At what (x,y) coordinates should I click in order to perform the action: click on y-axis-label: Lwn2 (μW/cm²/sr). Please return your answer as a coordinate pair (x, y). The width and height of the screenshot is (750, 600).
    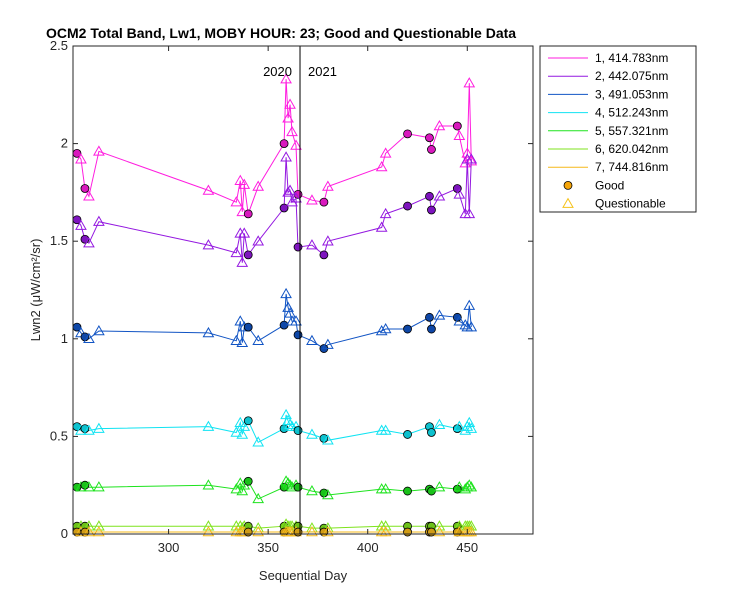
    Looking at the image, I should click on (35, 290).